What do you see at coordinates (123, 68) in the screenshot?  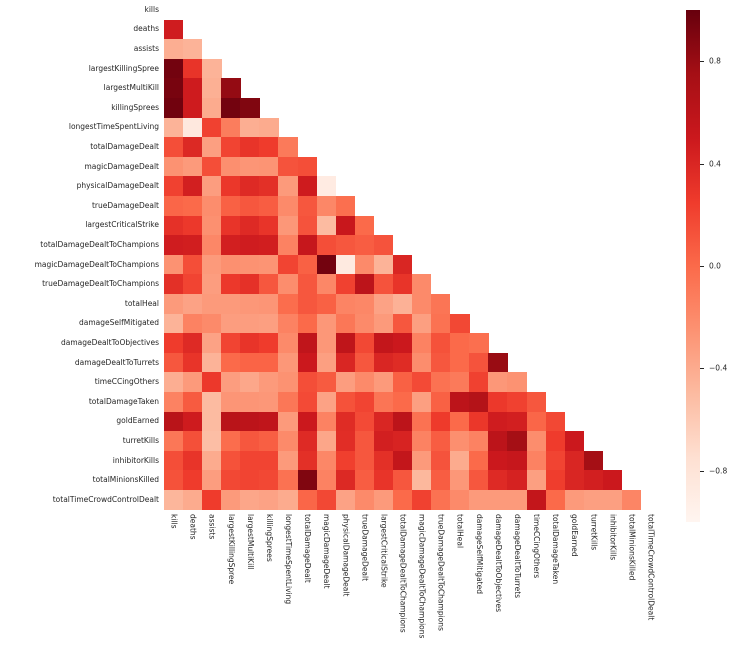 I see `y-tick-label: largestKillingSpree` at bounding box center [123, 68].